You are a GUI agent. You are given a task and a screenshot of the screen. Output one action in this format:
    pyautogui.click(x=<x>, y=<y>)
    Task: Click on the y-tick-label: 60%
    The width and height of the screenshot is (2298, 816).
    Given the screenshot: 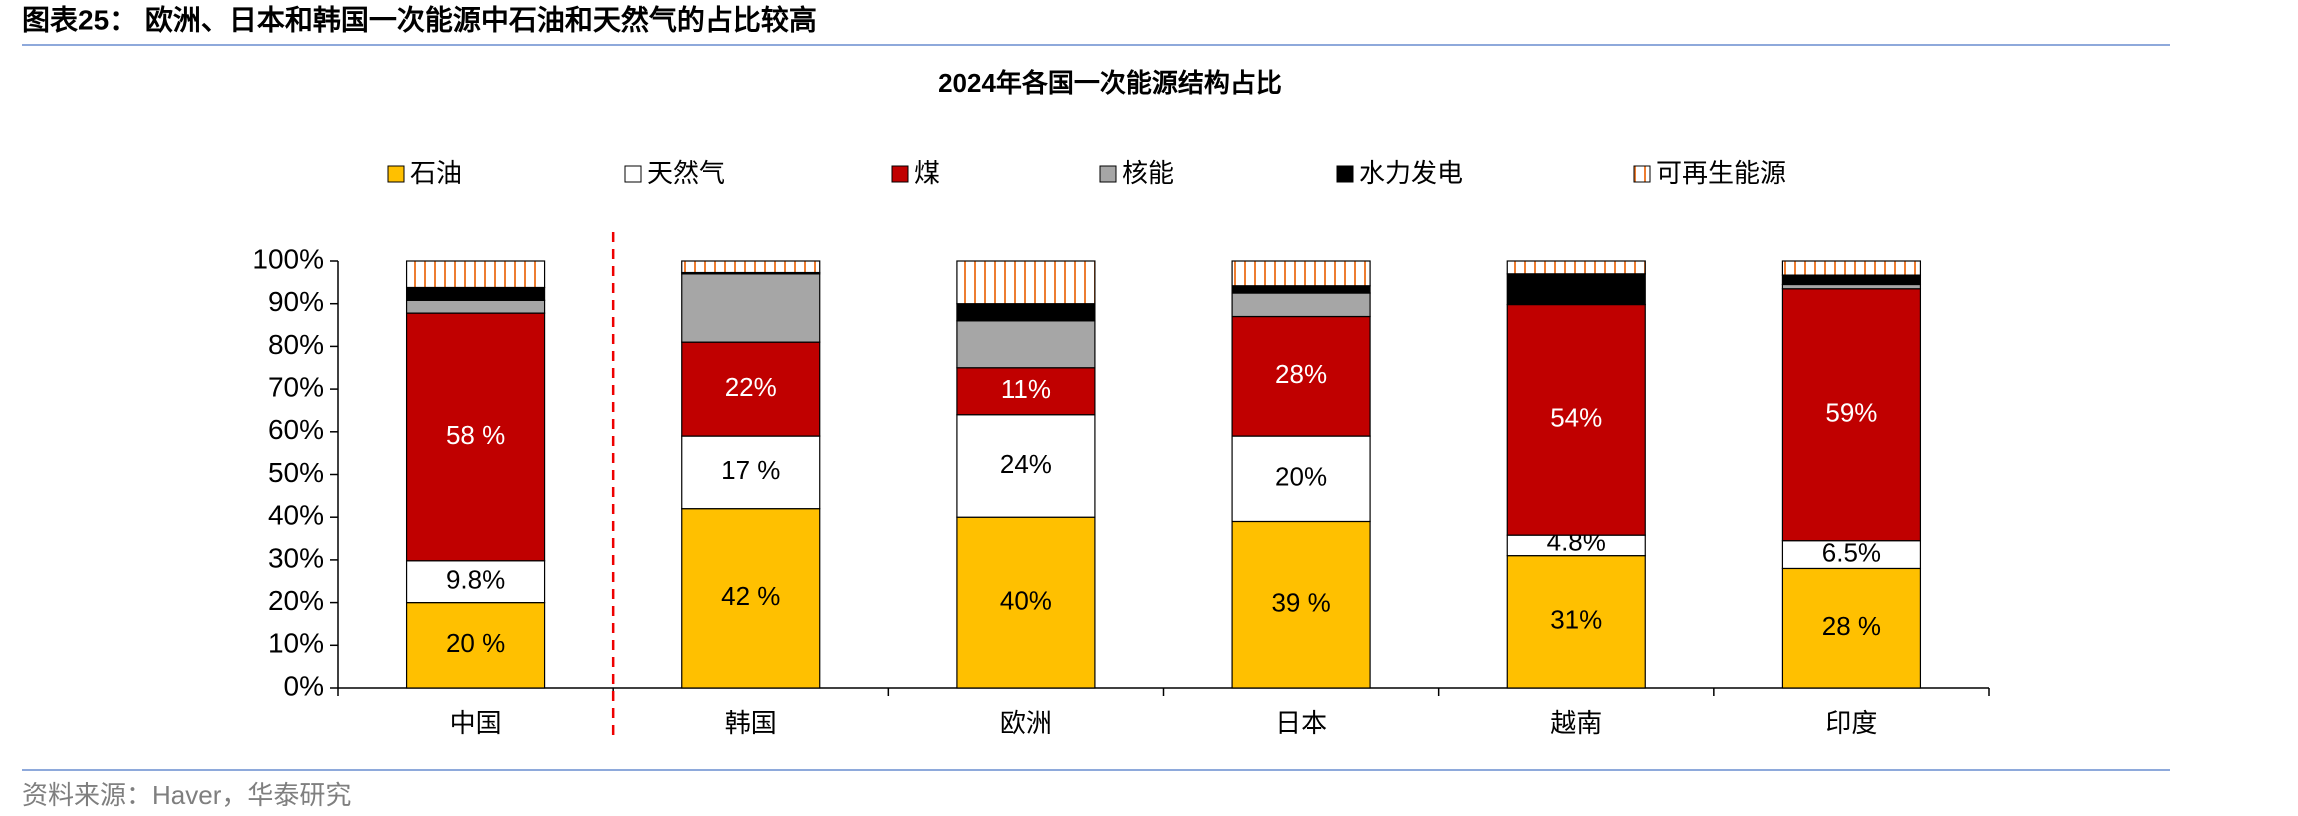 What is the action you would take?
    pyautogui.click(x=296, y=429)
    